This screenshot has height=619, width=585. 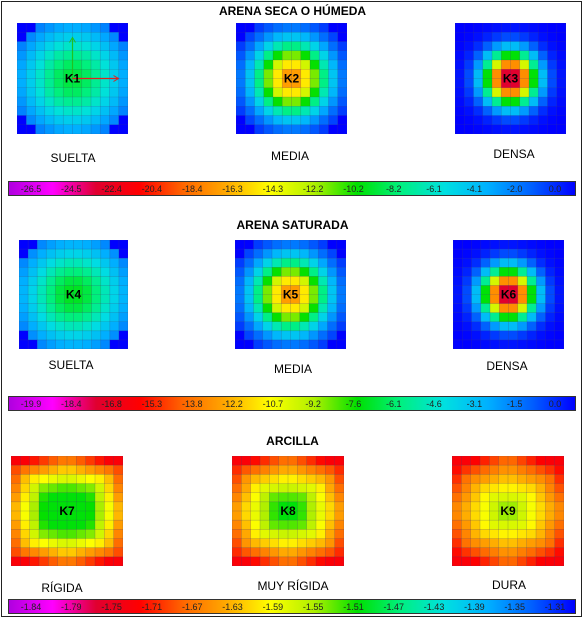 What do you see at coordinates (232, 607) in the screenshot?
I see `scale-tick-label: -1.63` at bounding box center [232, 607].